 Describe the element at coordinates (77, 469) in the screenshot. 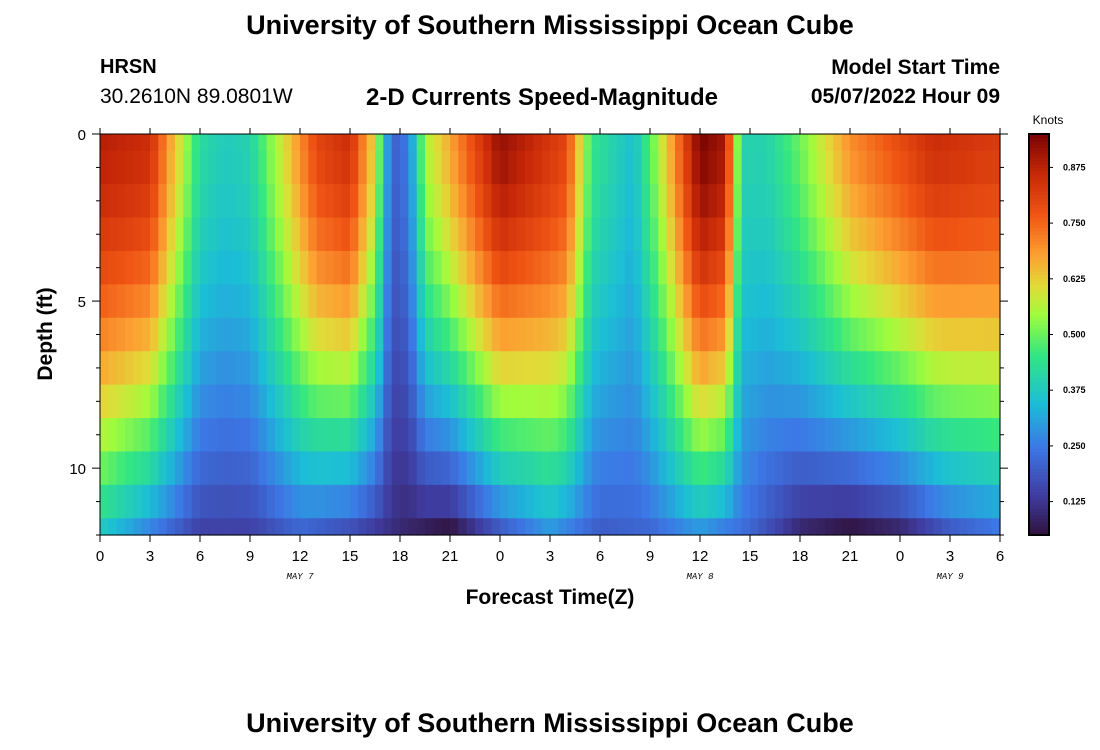

I see `y-tick-label: 10` at that location.